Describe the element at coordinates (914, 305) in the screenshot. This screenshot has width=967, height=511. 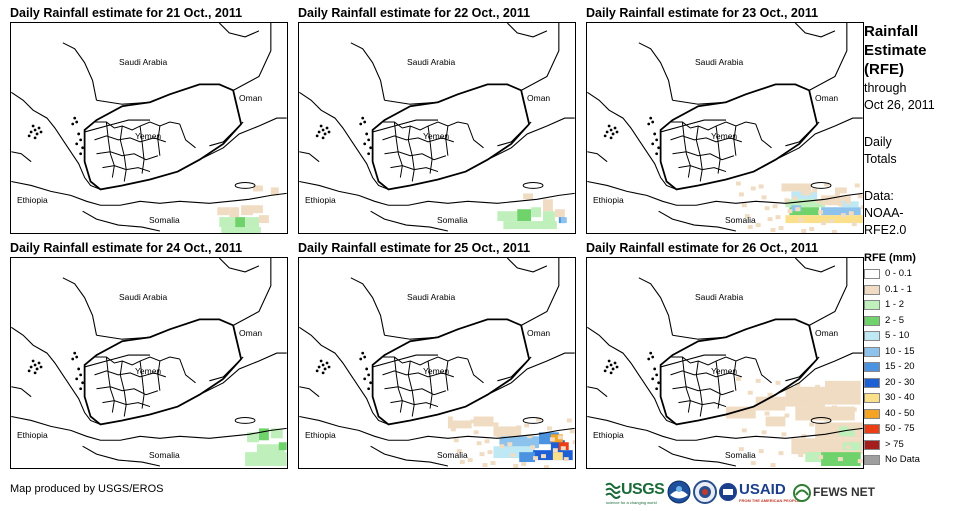
I see `legend-item: 1 - 2` at that location.